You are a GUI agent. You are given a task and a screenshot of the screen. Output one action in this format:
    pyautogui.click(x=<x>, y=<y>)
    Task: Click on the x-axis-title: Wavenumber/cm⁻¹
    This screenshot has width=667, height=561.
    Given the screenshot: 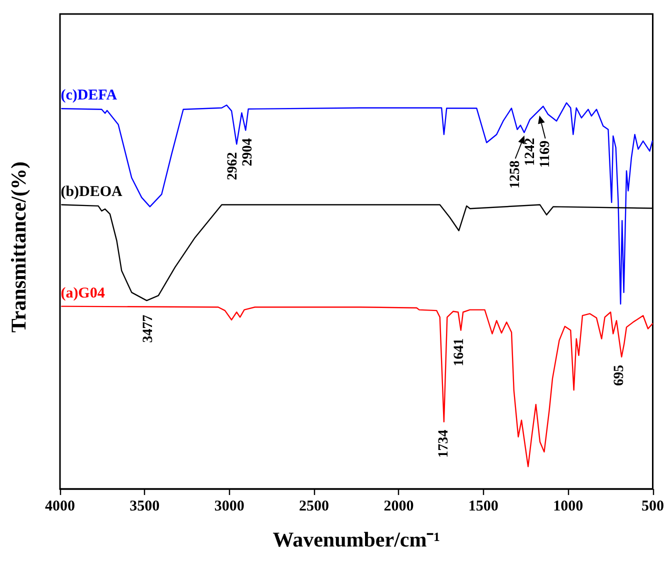 What is the action you would take?
    pyautogui.click(x=356, y=540)
    